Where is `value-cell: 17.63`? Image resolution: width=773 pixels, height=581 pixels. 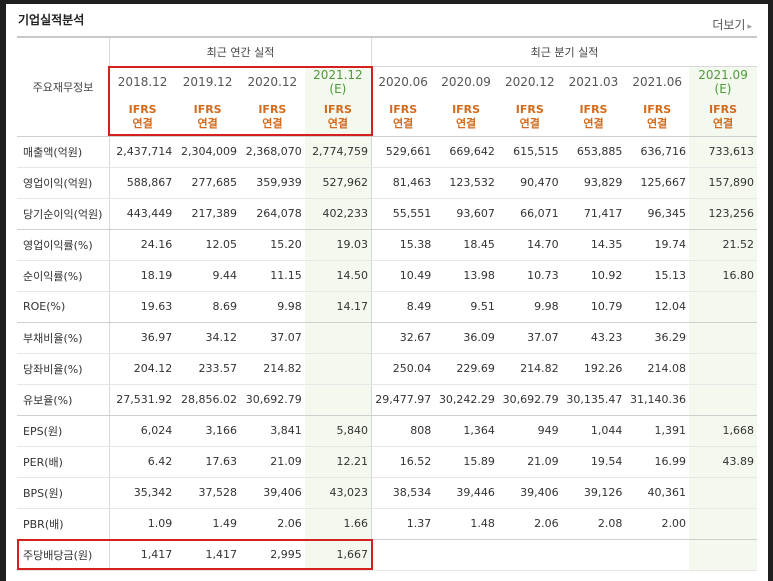 value-cell: 17.63 is located at coordinates (207, 462).